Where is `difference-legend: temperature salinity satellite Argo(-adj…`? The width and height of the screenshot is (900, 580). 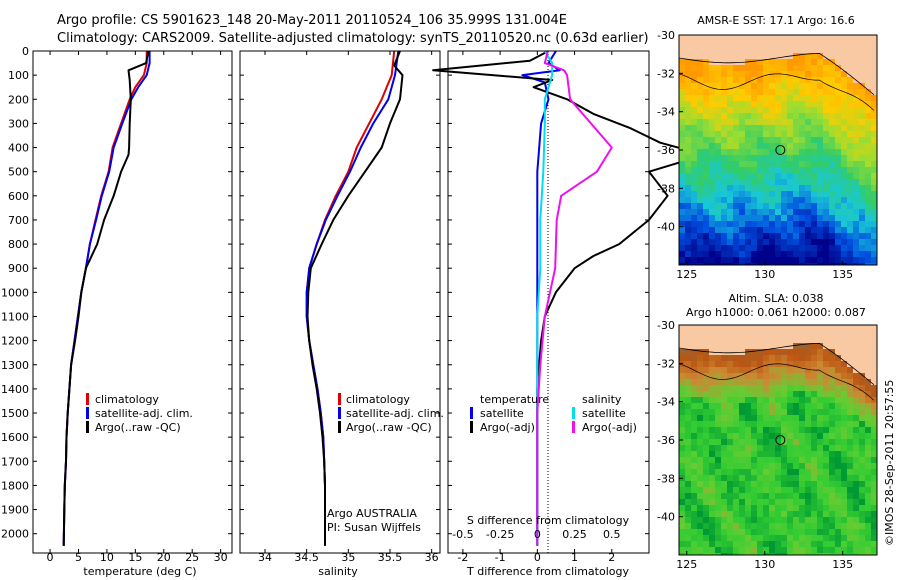 difference-legend: temperature salinity satellite Argo(-adj… is located at coordinates (553, 413).